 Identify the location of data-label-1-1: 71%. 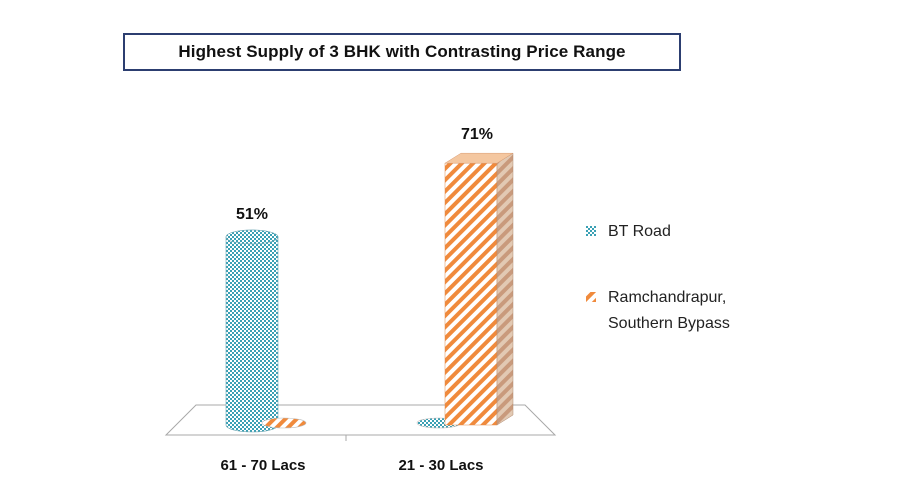
(477, 134).